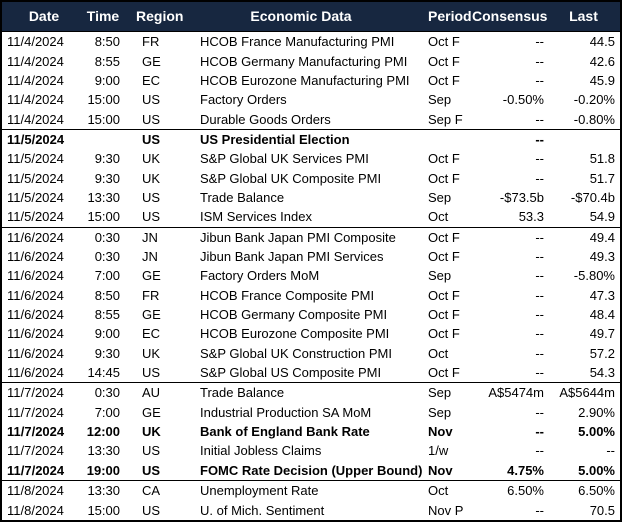 The image size is (622, 522). I want to click on cell-time: 14:45, so click(103, 372).